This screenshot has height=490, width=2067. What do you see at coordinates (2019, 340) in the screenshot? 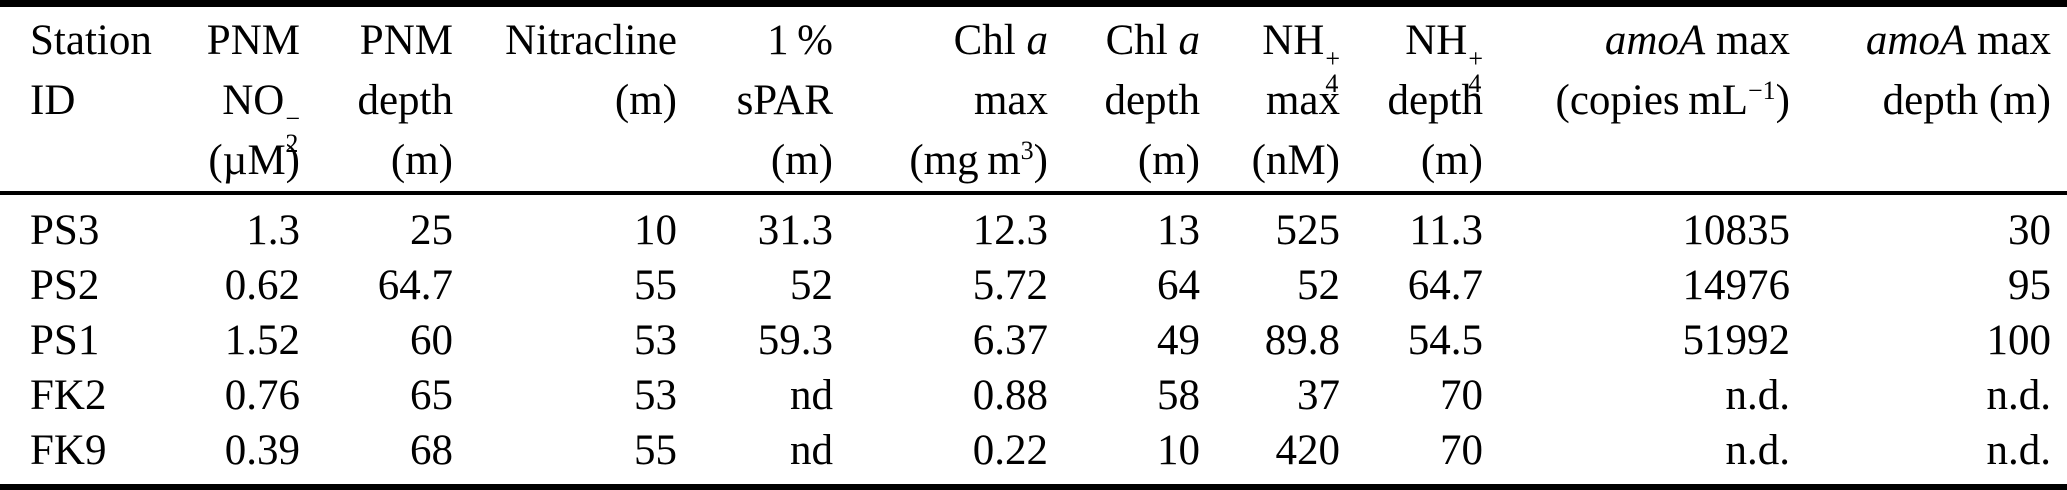
I see `cell-amoa-max-depth: 100` at bounding box center [2019, 340].